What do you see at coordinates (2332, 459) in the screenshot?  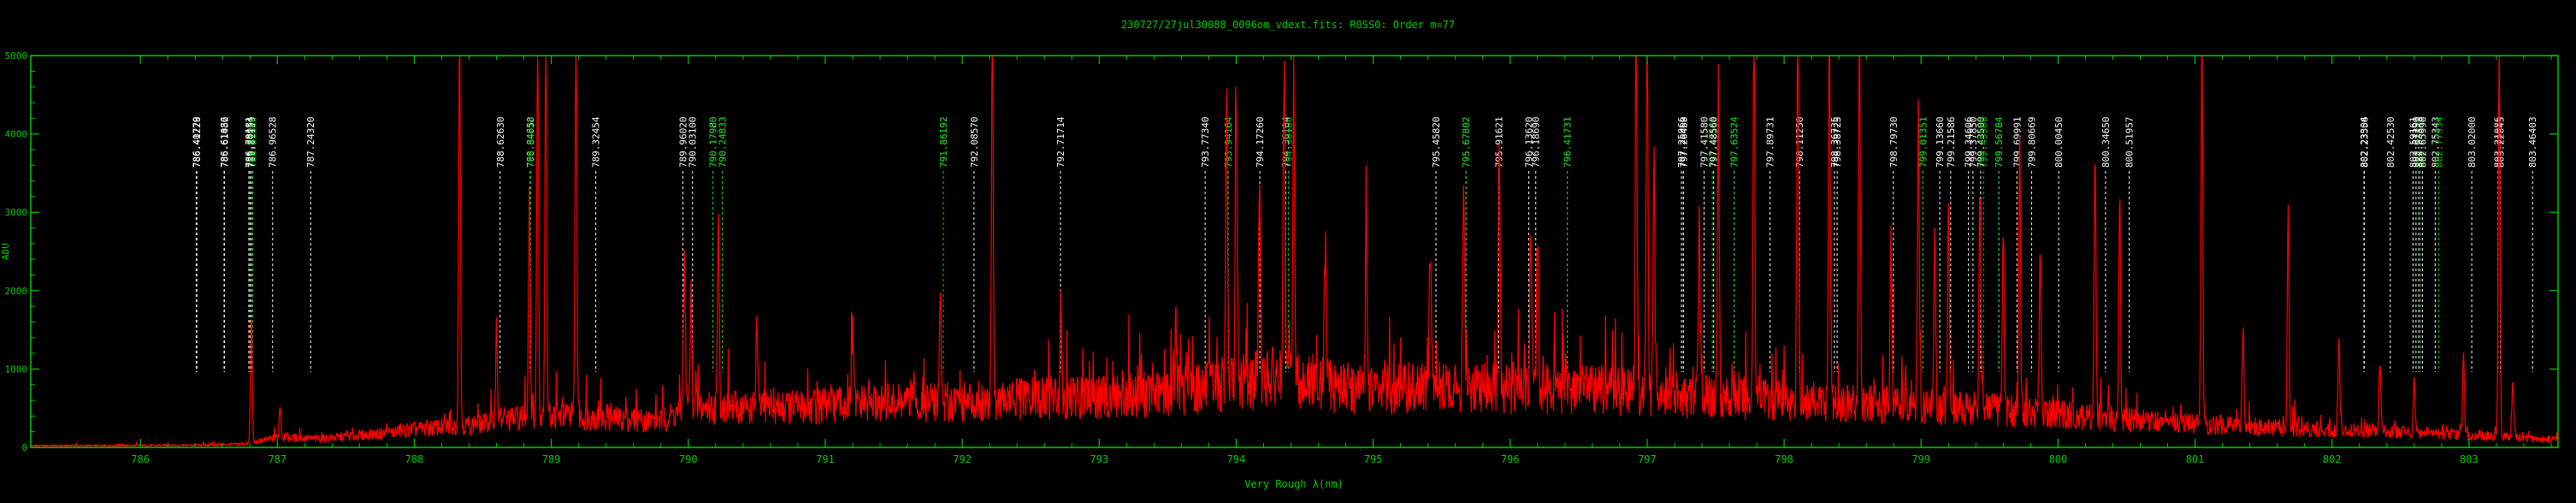 I see `x-tick-label: 802` at bounding box center [2332, 459].